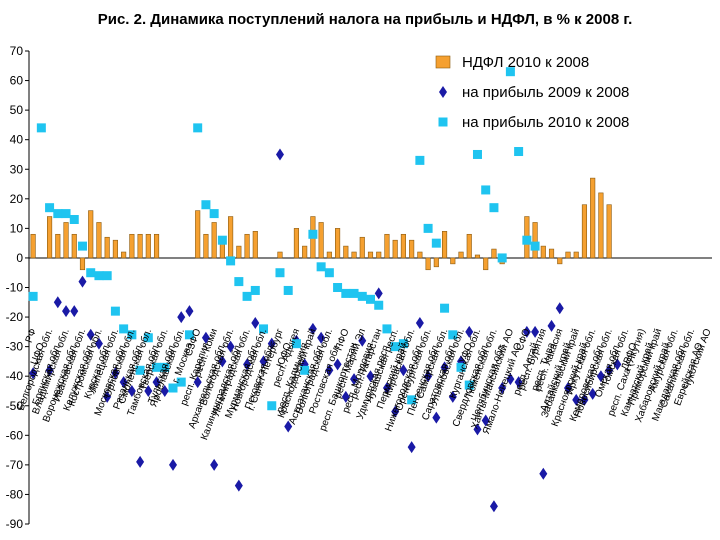 This screenshot has width=720, height=540. Describe the element at coordinates (31, 335) in the screenshot. I see `category-label: РФ` at that location.